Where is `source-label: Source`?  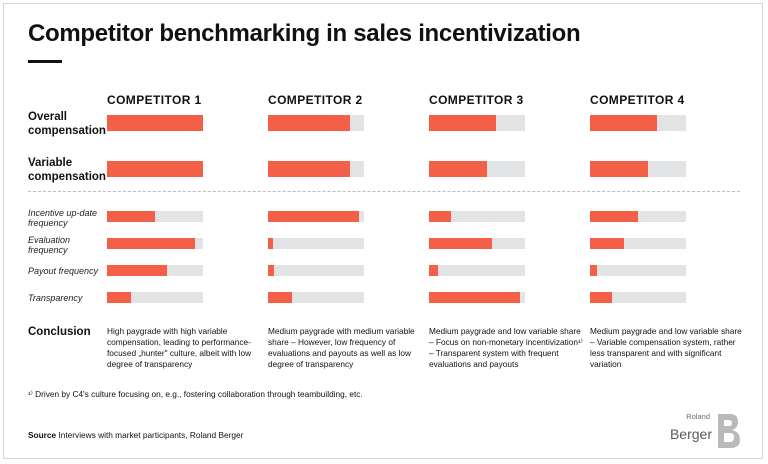 source-label: Source is located at coordinates (42, 435).